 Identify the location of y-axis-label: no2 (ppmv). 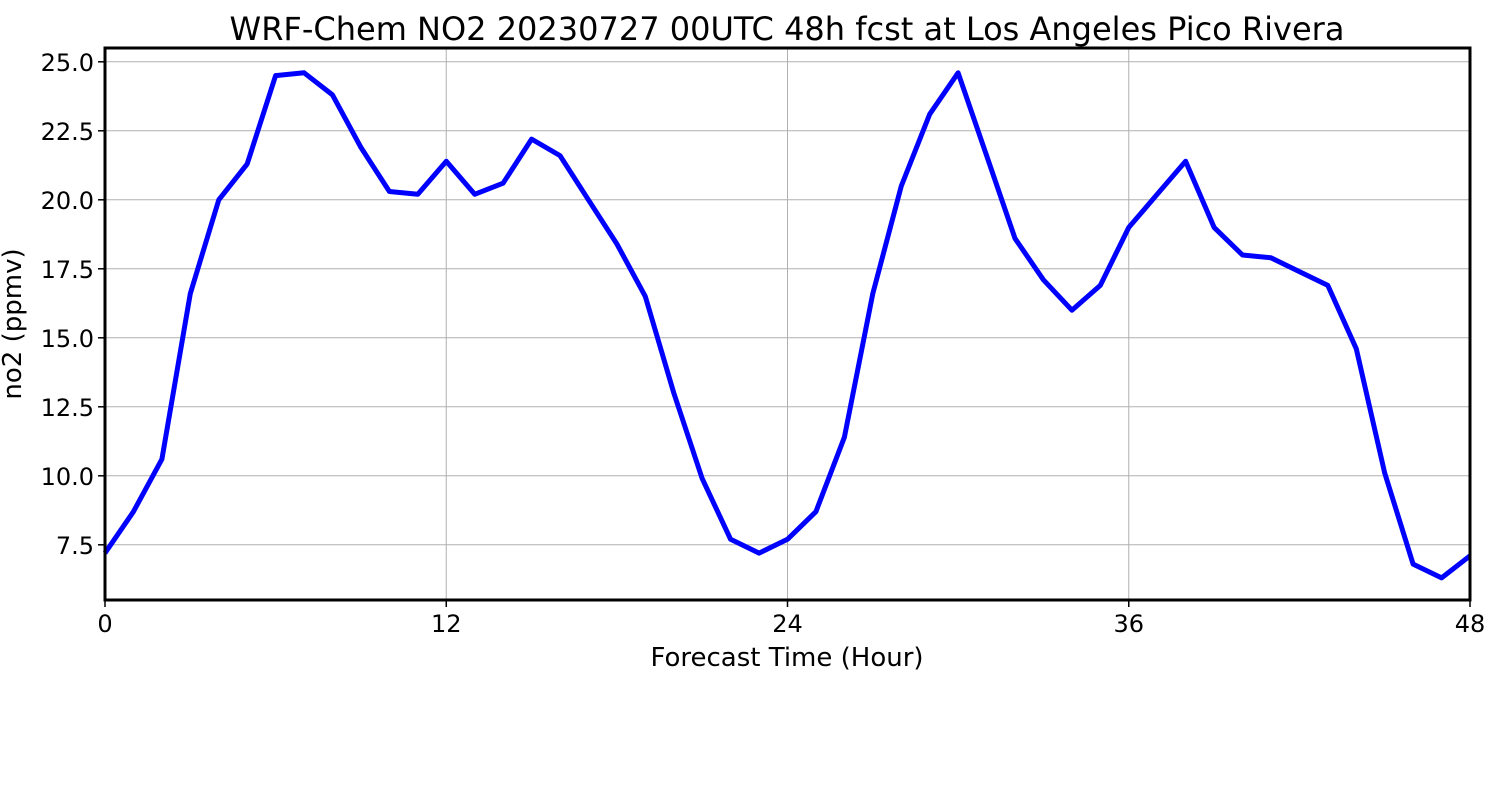
(14, 323).